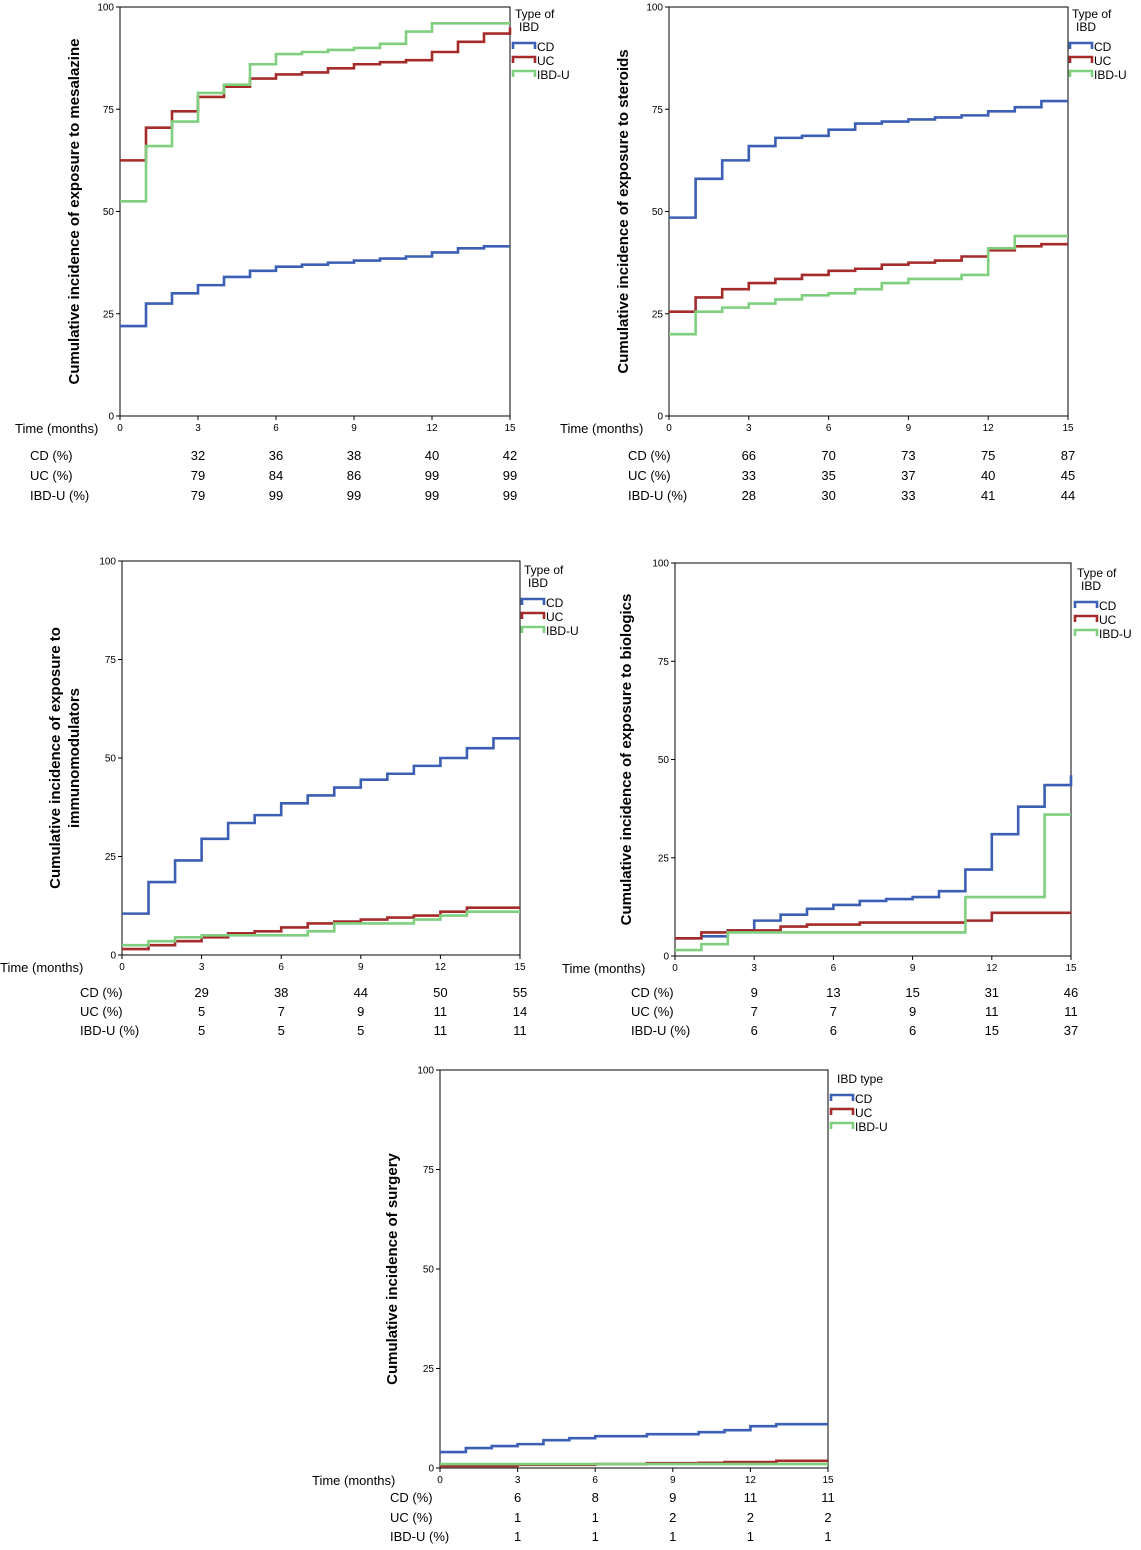  Describe the element at coordinates (276, 475) in the screenshot. I see `risk-row-value: 84` at that location.